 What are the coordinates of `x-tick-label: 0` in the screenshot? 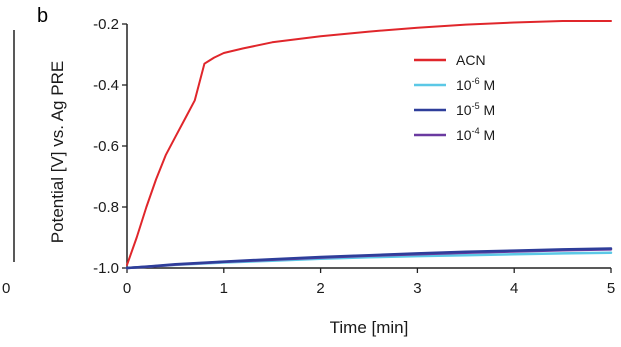 It's located at (127, 288).